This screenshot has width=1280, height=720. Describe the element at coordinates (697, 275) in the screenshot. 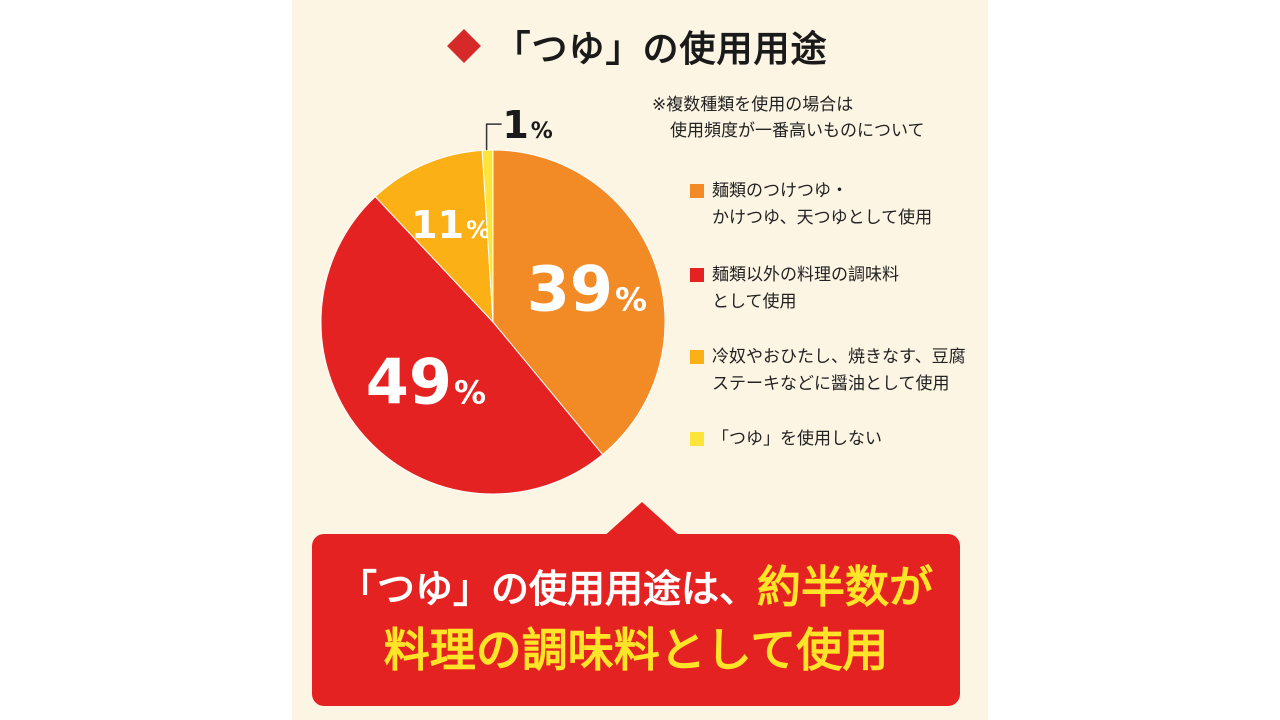

I see `legend-swatch-seasoning` at that location.